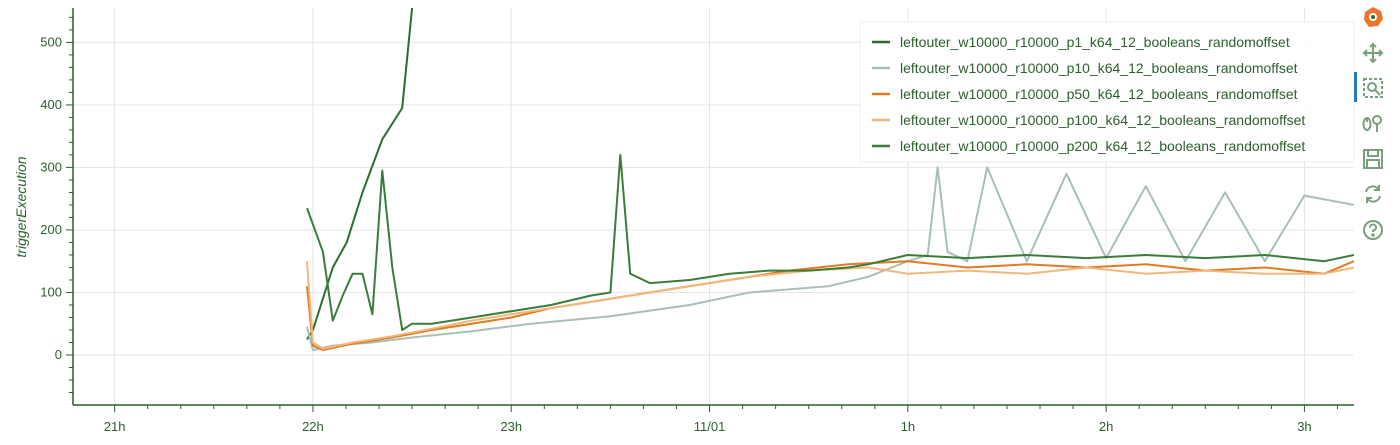 This screenshot has width=1400, height=445. I want to click on y-tick-label: 300, so click(51, 166).